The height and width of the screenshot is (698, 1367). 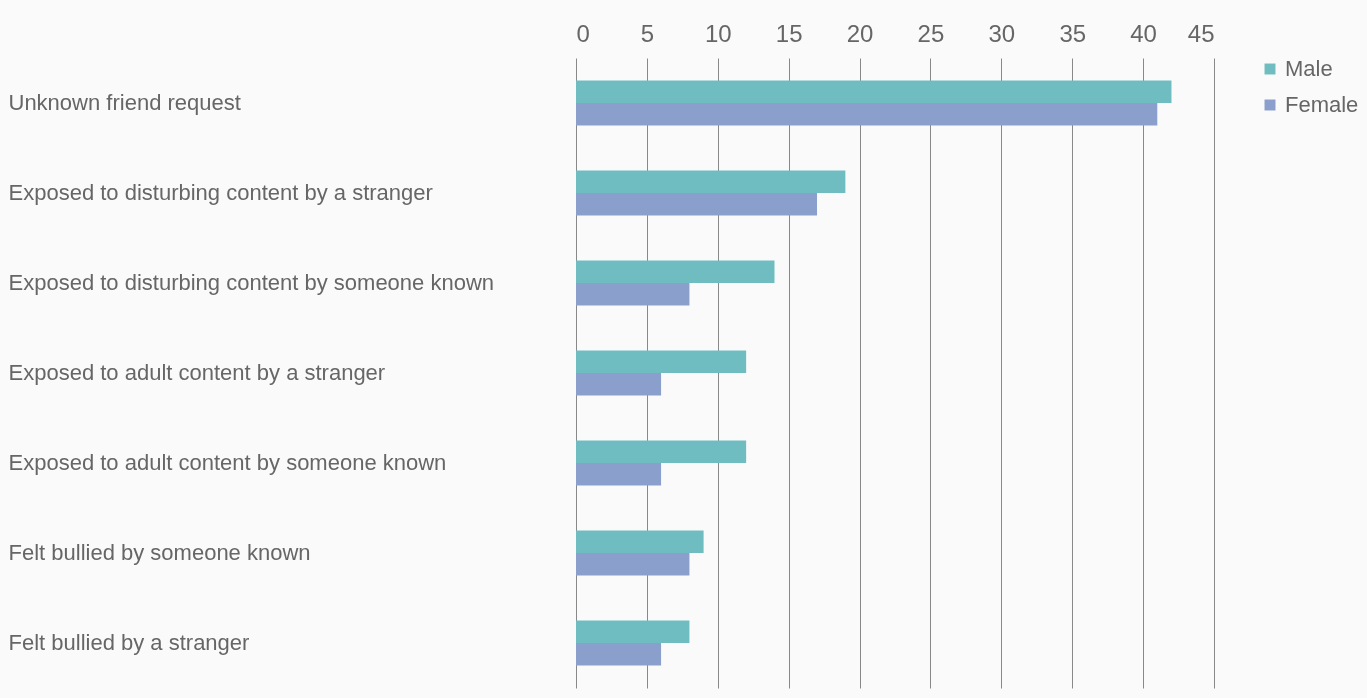 What do you see at coordinates (1201, 33) in the screenshot?
I see `x-tick-label: 45` at bounding box center [1201, 33].